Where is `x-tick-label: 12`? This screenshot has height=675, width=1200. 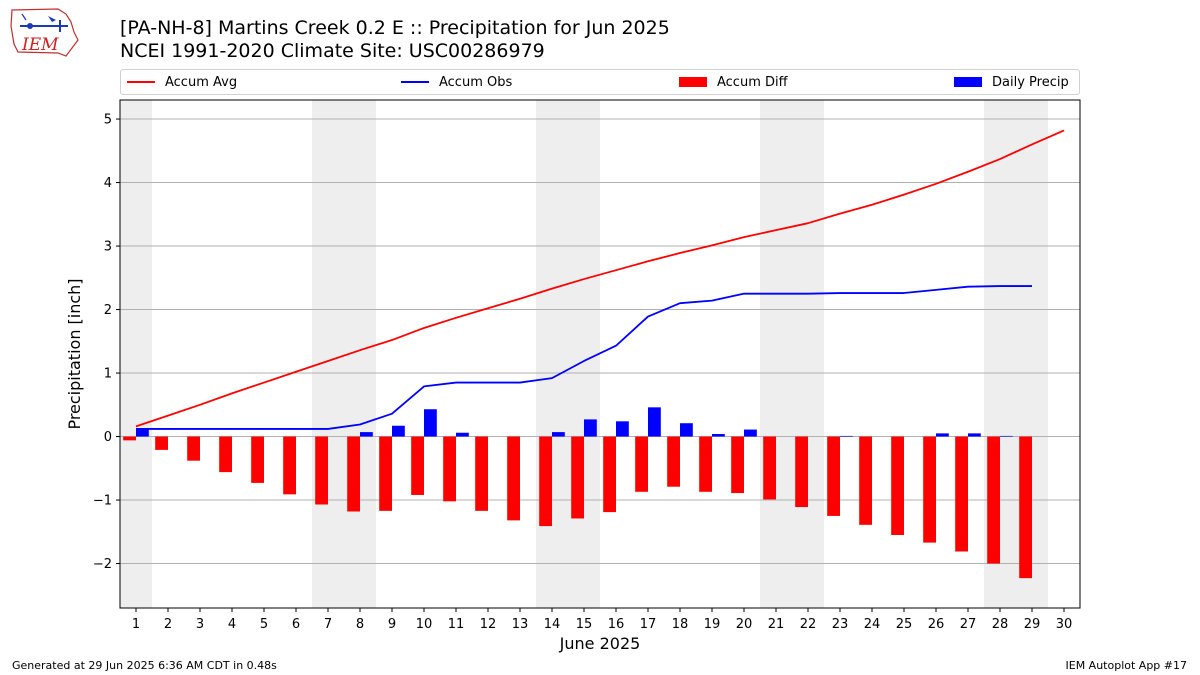
x-tick-label: 12 is located at coordinates (488, 624).